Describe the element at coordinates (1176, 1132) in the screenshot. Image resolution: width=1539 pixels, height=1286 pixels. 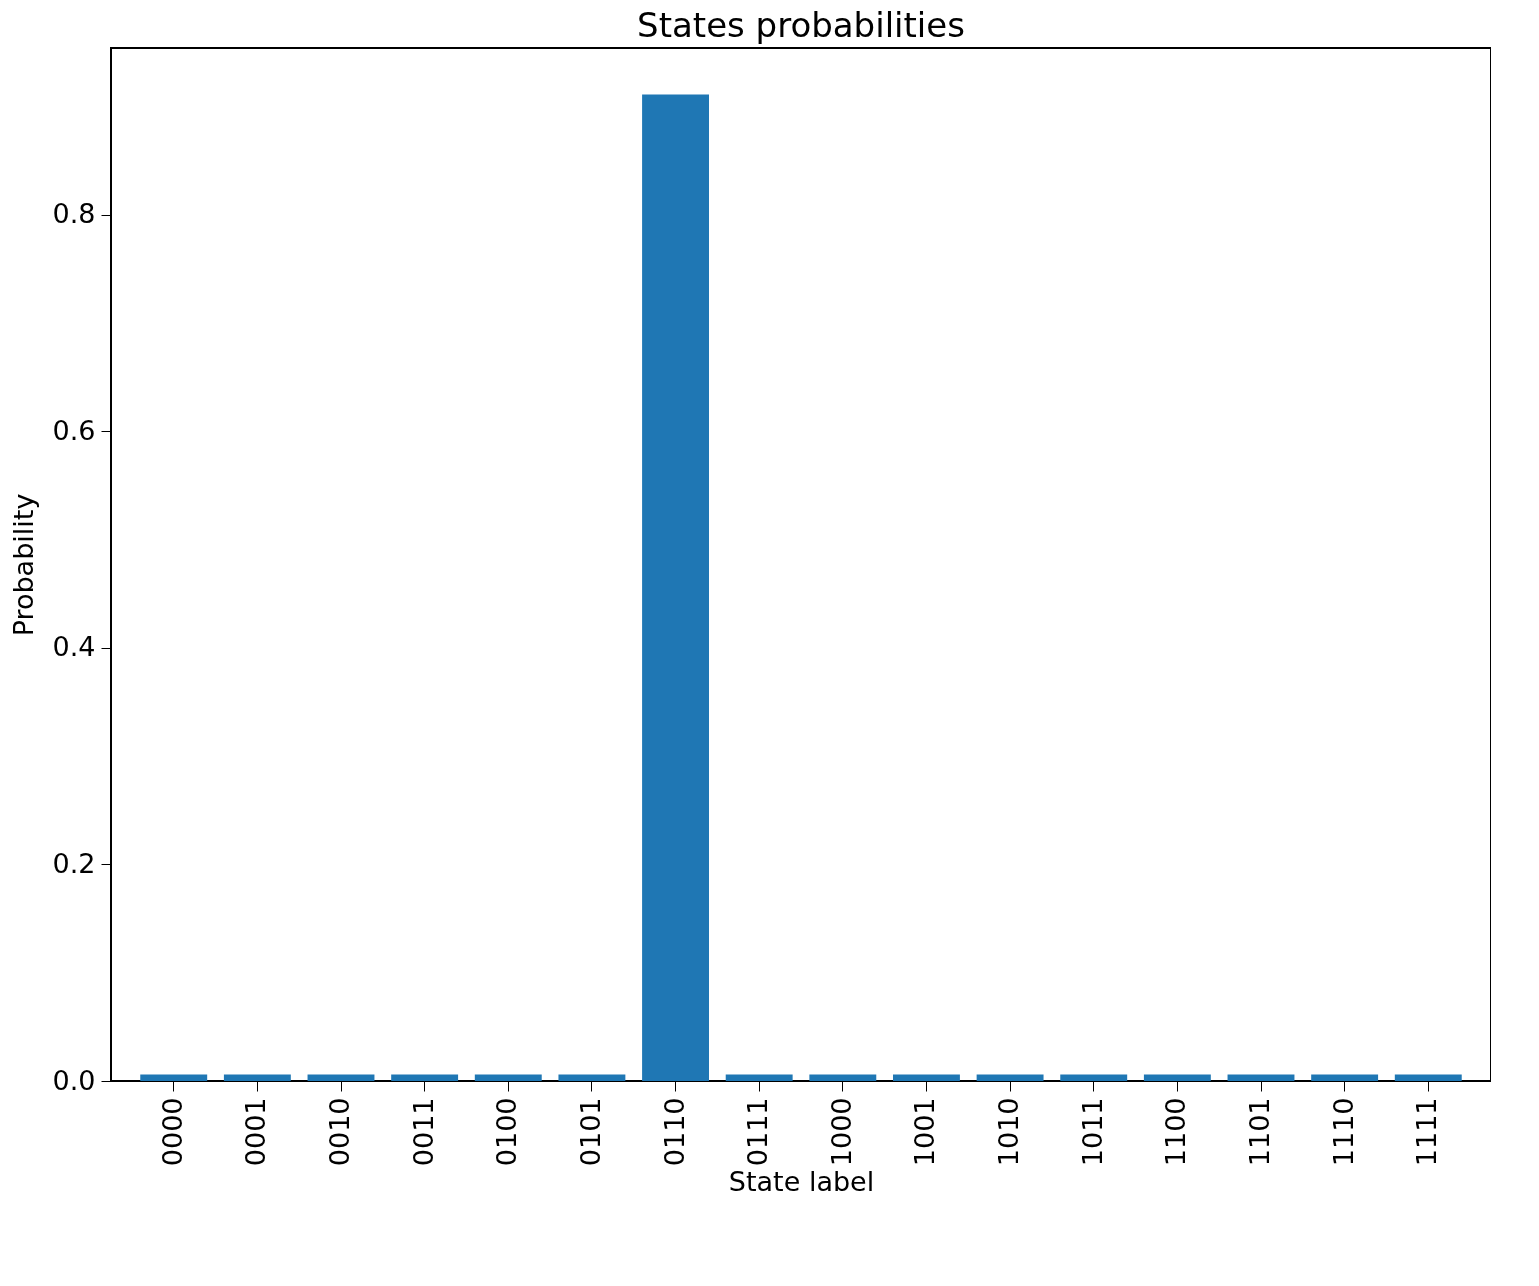
I see `x-tick-label: 1100` at that location.